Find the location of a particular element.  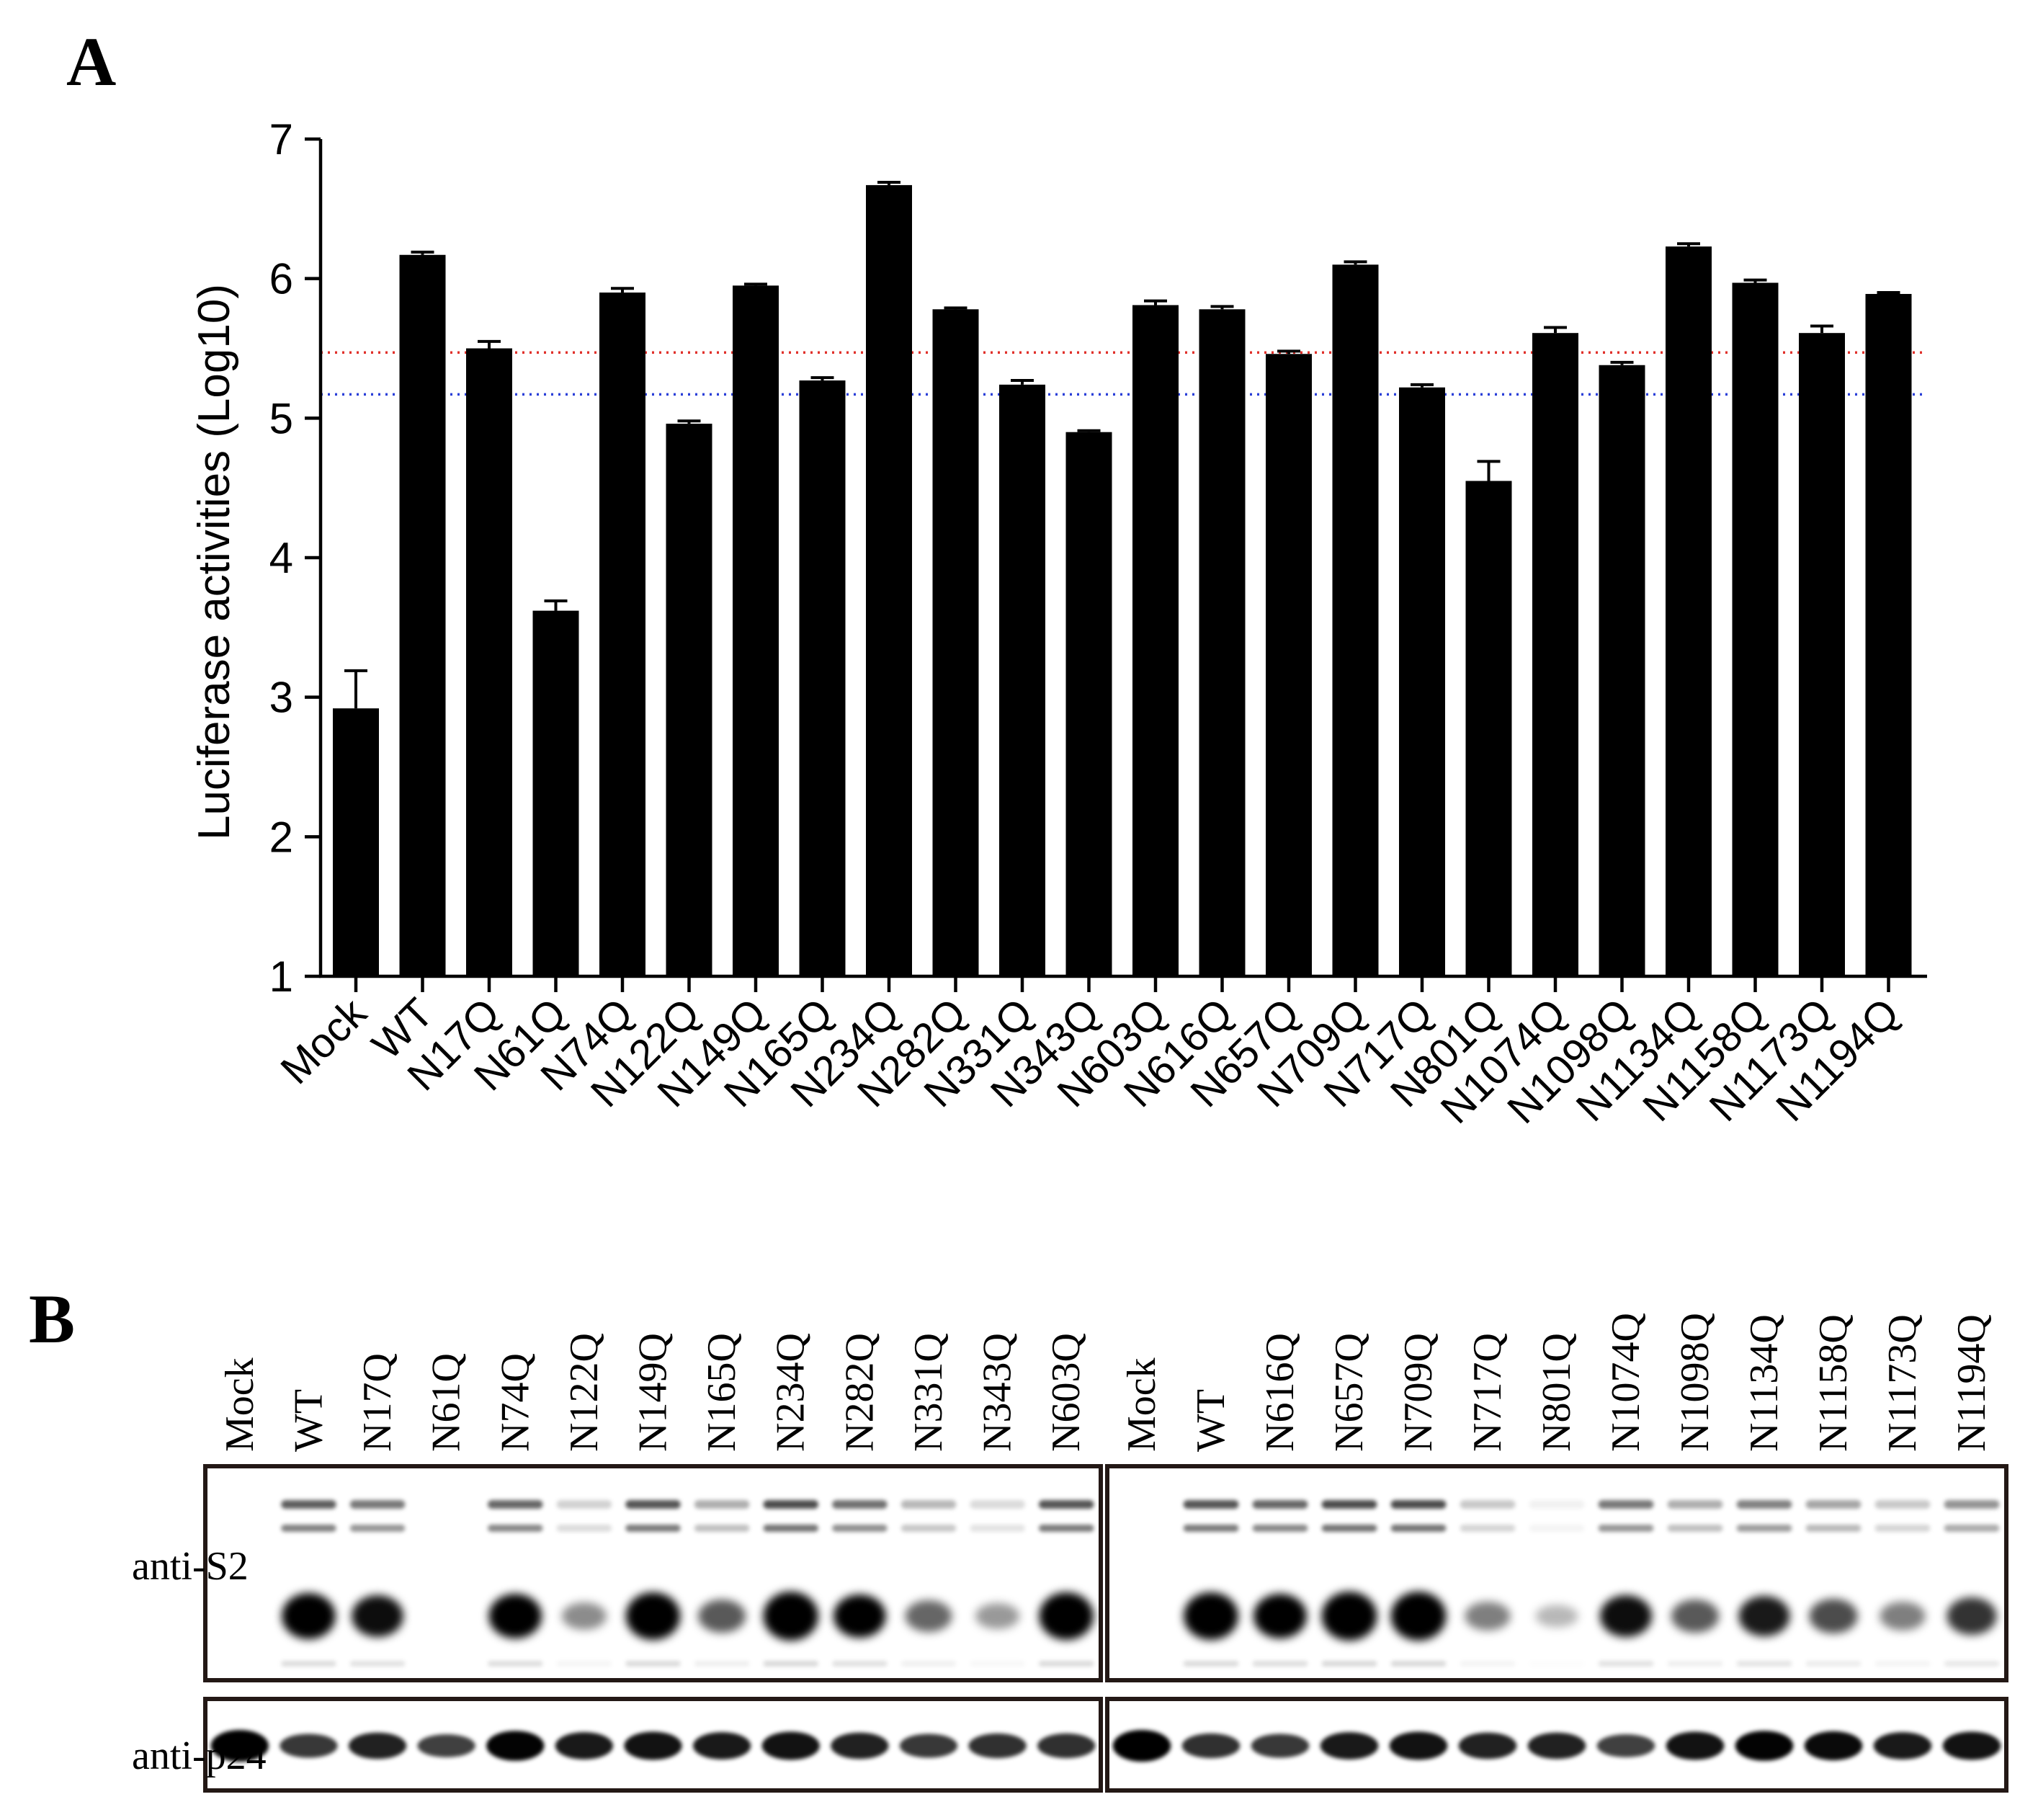

lane-label-left-N122Q: N122Q is located at coordinates (584, 1392).